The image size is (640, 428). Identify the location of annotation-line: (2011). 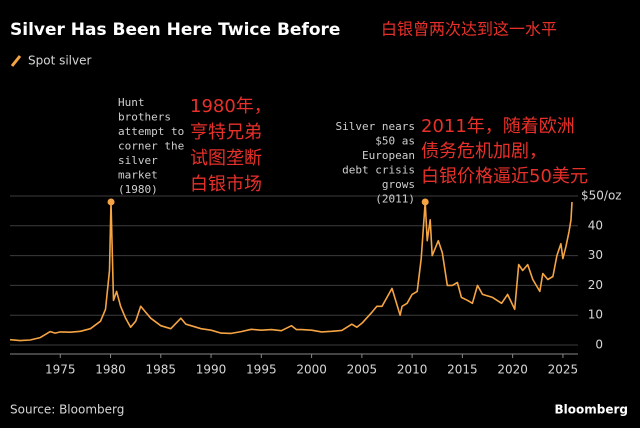
(395, 199).